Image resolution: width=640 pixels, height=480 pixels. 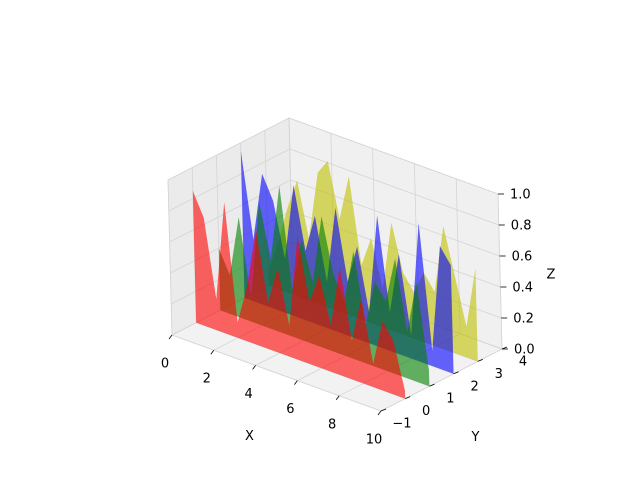 What do you see at coordinates (450, 399) in the screenshot?
I see `y-tick-label: 1` at bounding box center [450, 399].